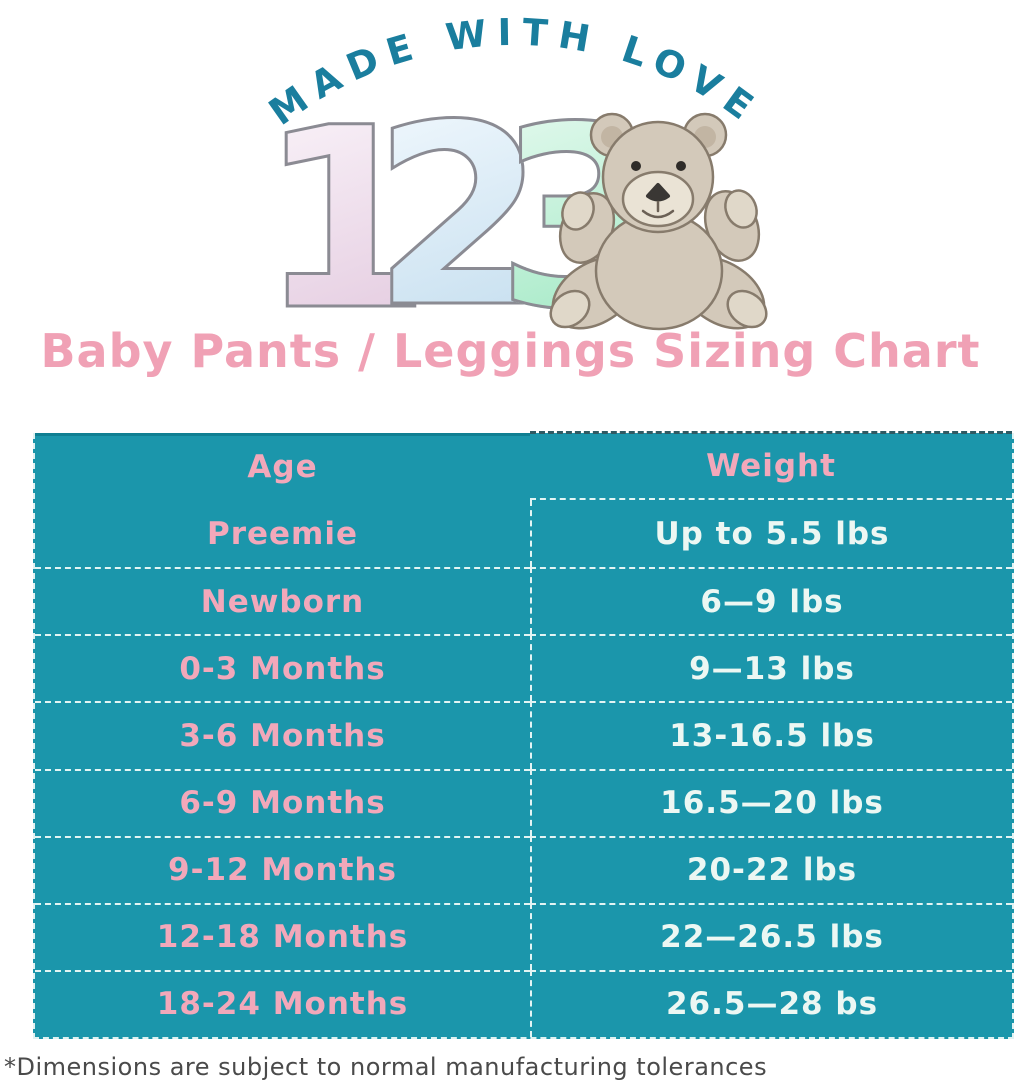 The height and width of the screenshot is (1091, 1021). I want to click on weight-cell-9-12-months: 20-22 lbs, so click(771, 869).